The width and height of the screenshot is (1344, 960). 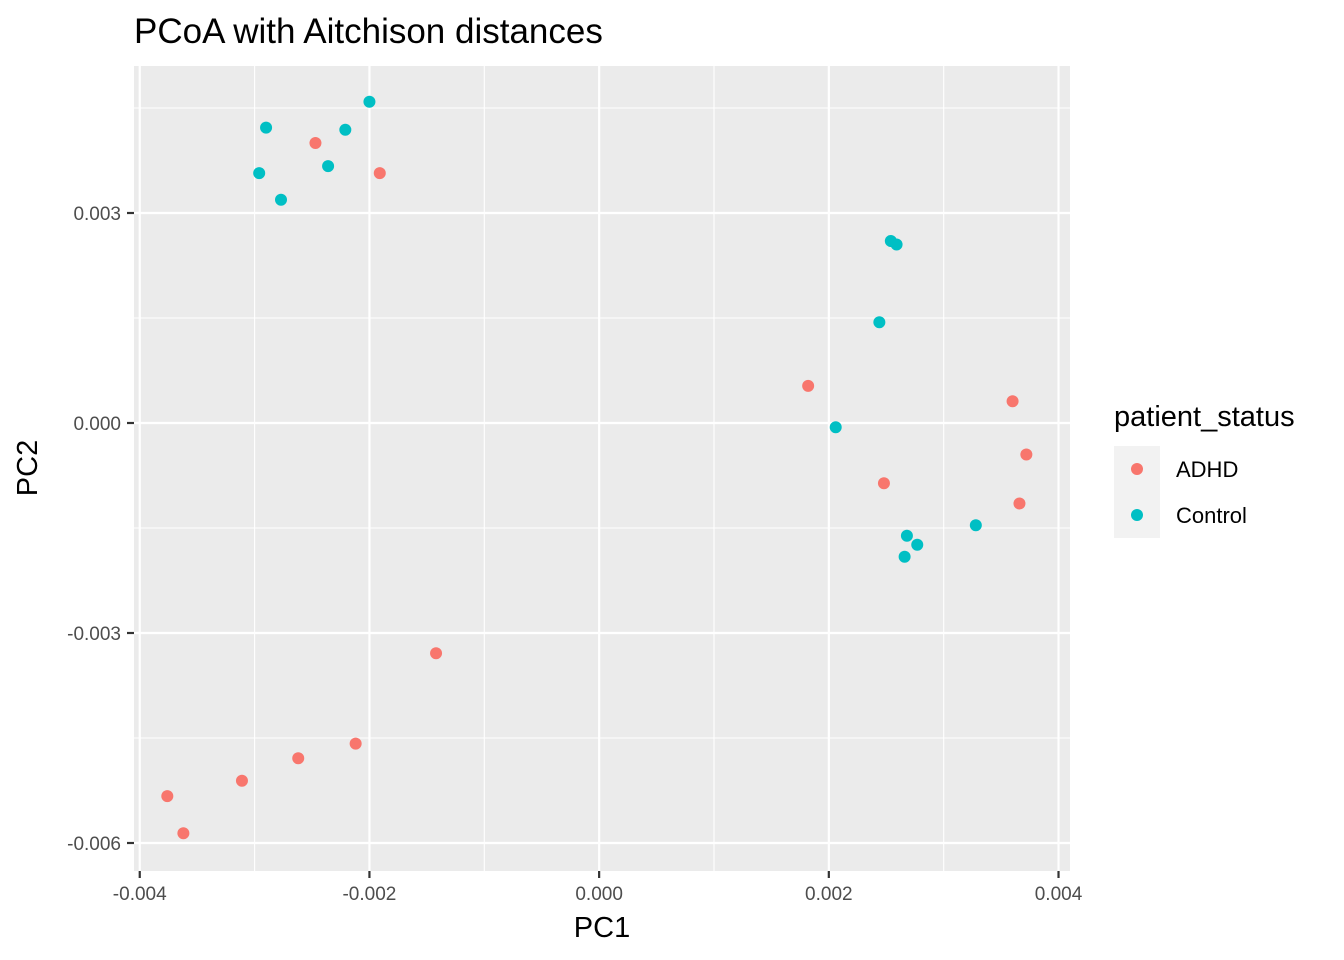 I want to click on legend-label-adhd: ADHD, so click(x=1207, y=469).